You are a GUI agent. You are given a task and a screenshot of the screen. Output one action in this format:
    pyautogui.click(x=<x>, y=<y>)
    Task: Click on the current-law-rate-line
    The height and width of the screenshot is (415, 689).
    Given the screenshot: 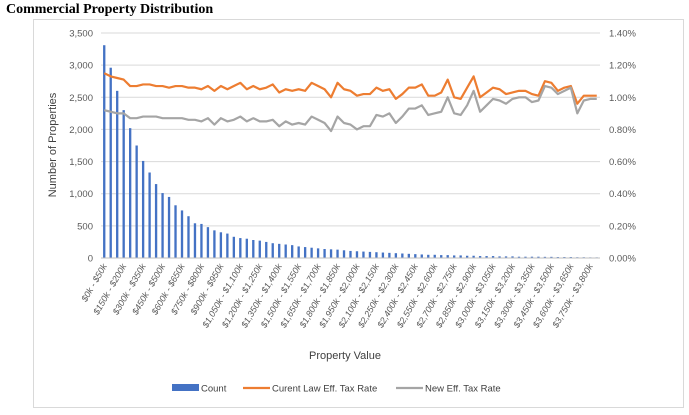 What is the action you would take?
    pyautogui.click(x=350, y=88)
    